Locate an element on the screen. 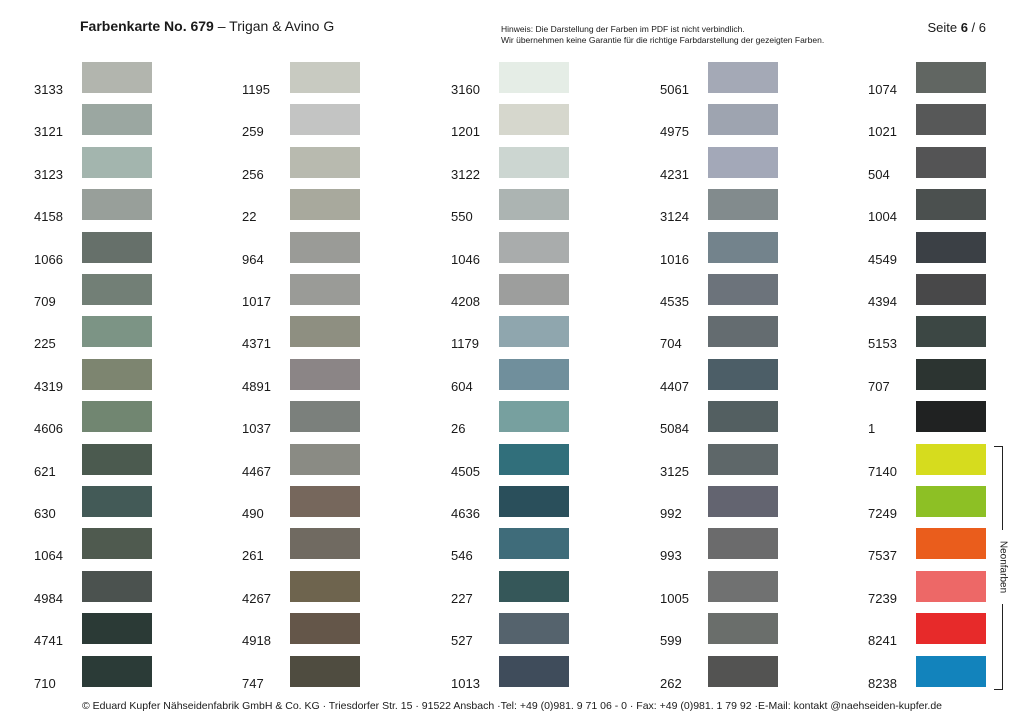 The image size is (1024, 726). color-code: 262 is located at coordinates (671, 683).